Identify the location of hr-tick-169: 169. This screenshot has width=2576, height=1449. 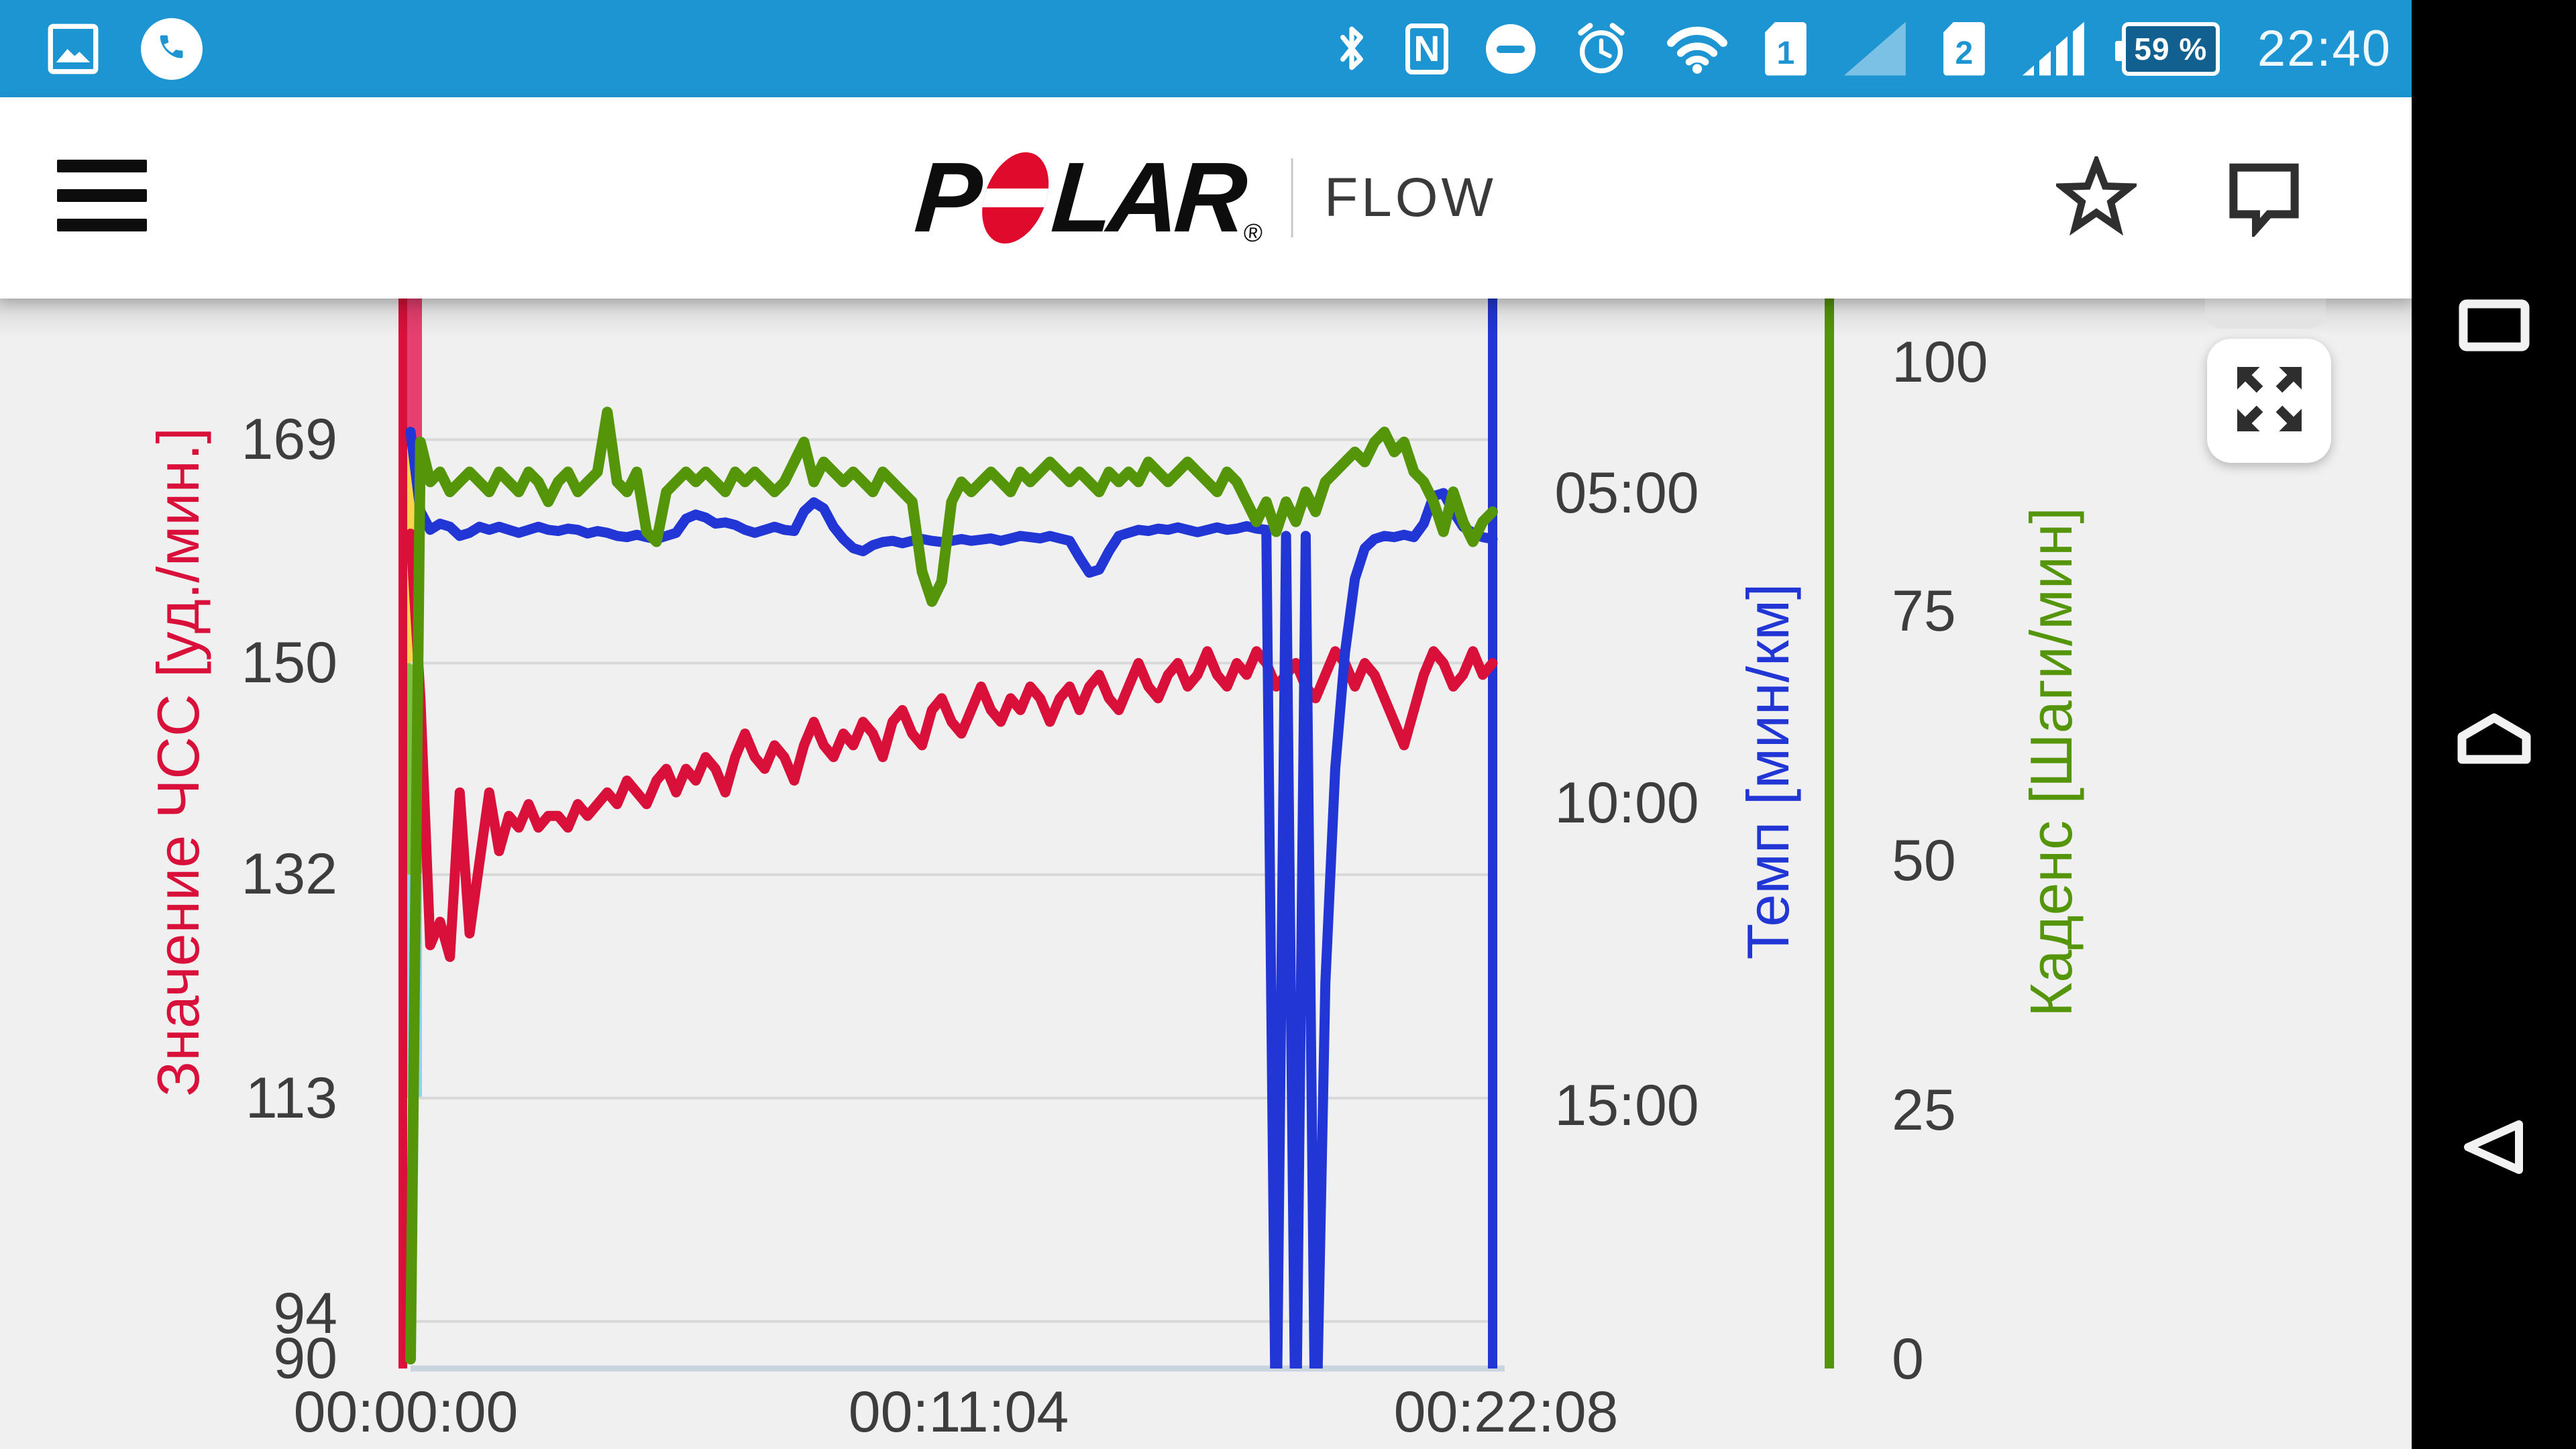
(289, 439).